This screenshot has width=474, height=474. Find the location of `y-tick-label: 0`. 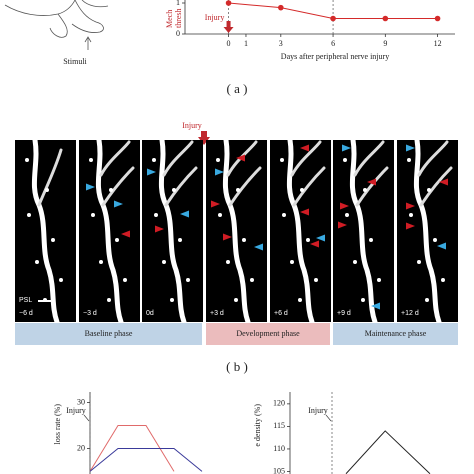

y-tick-label: 0 is located at coordinates (178, 33).